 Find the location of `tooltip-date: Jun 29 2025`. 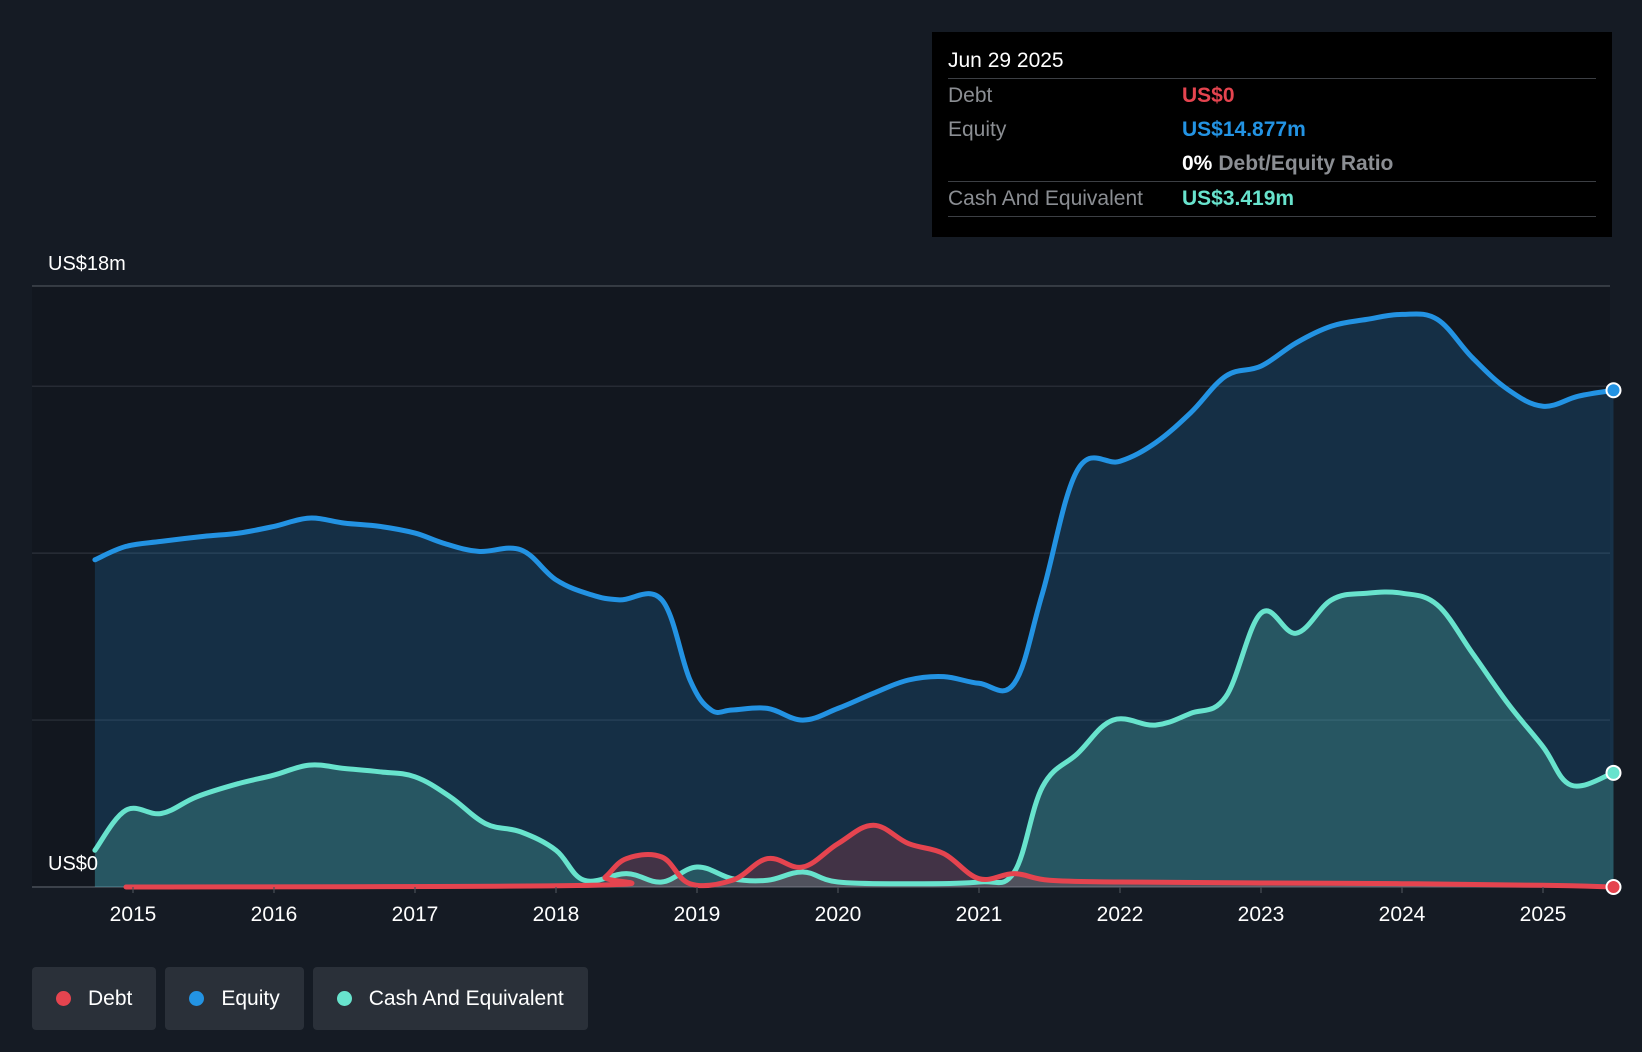

tooltip-date: Jun 29 2025 is located at coordinates (1006, 60).